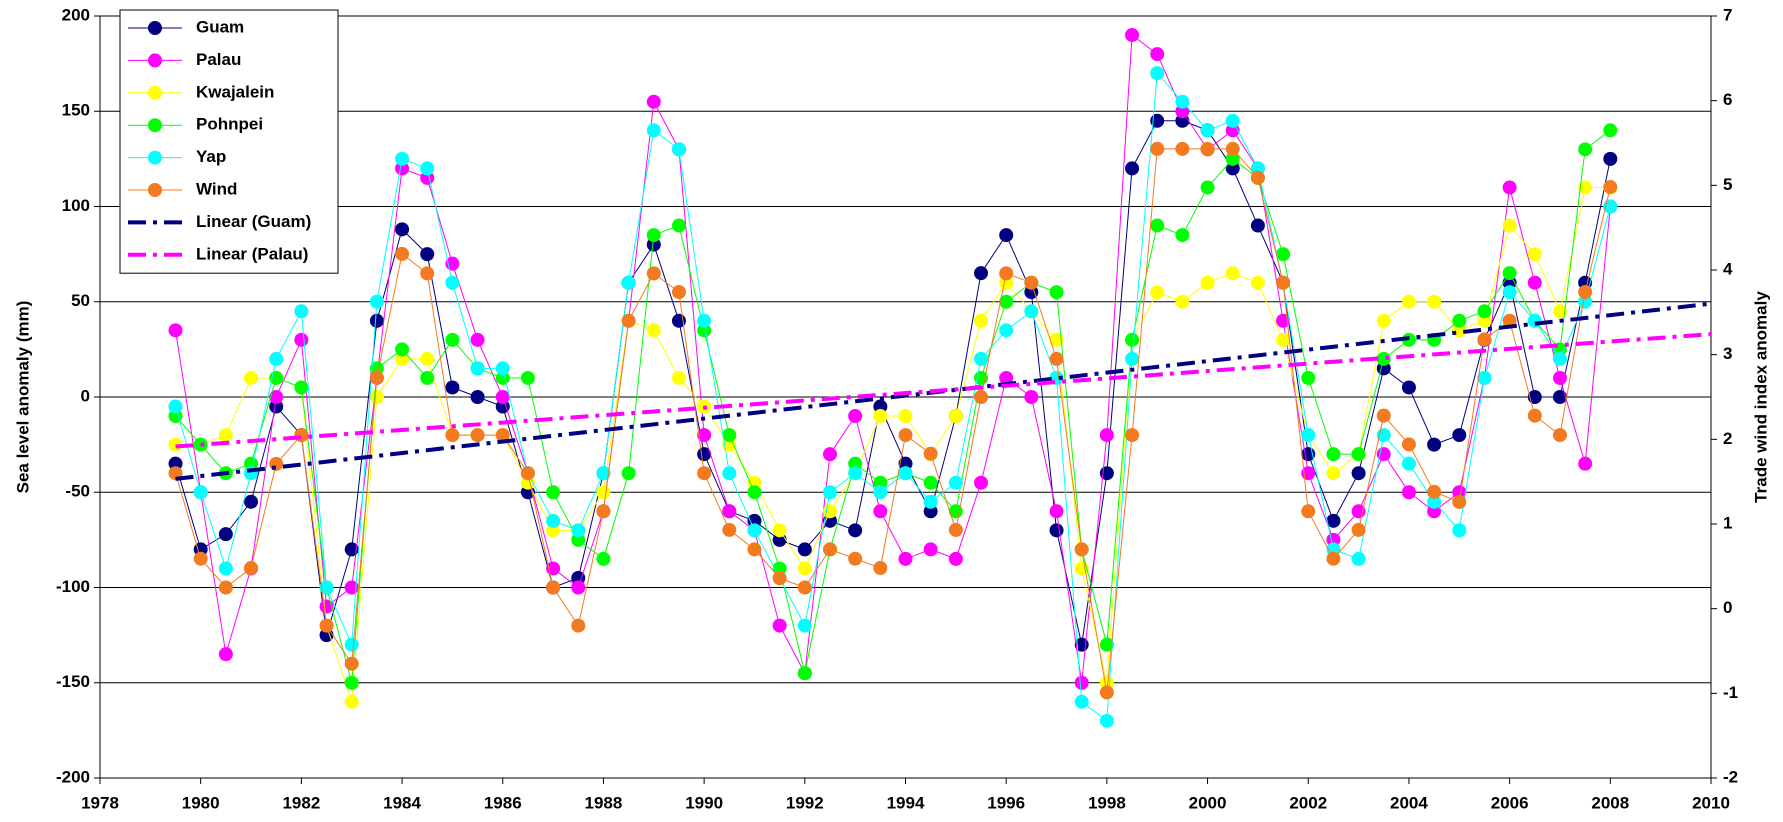 This screenshot has width=1783, height=822. I want to click on legend-label: Pohnpei, so click(229, 124).